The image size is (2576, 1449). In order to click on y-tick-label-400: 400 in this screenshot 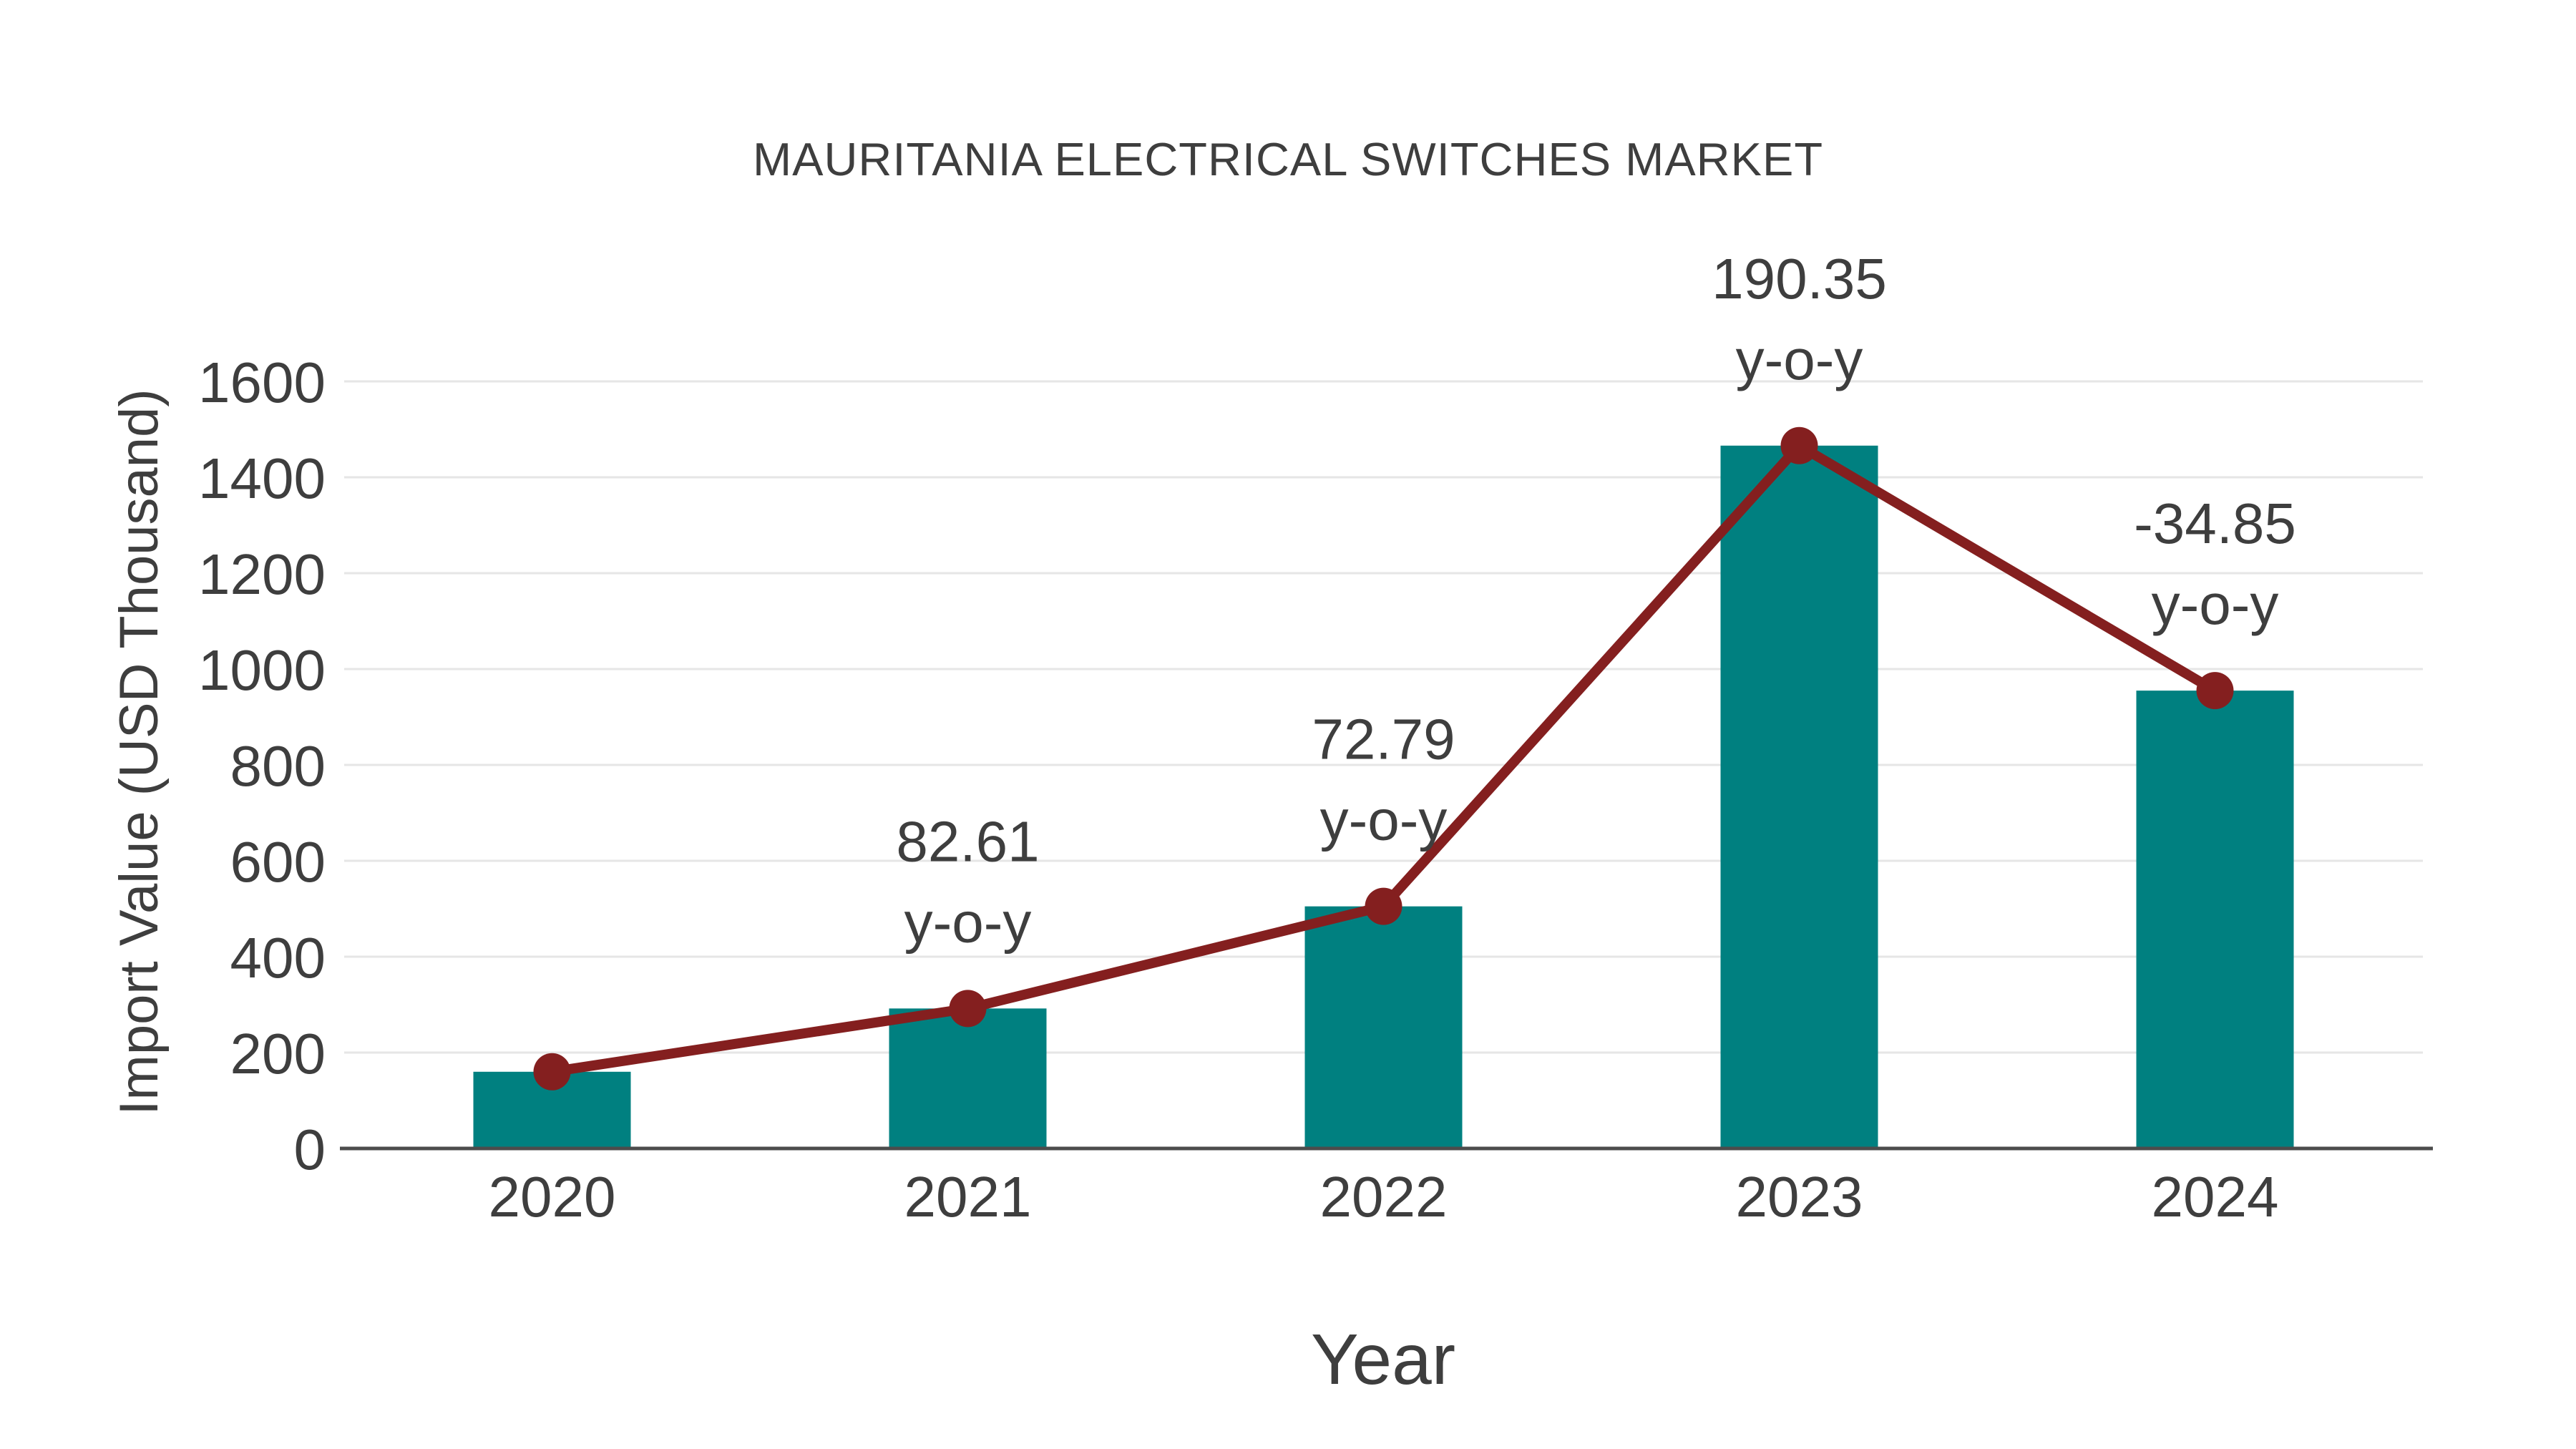, I will do `click(278, 958)`.